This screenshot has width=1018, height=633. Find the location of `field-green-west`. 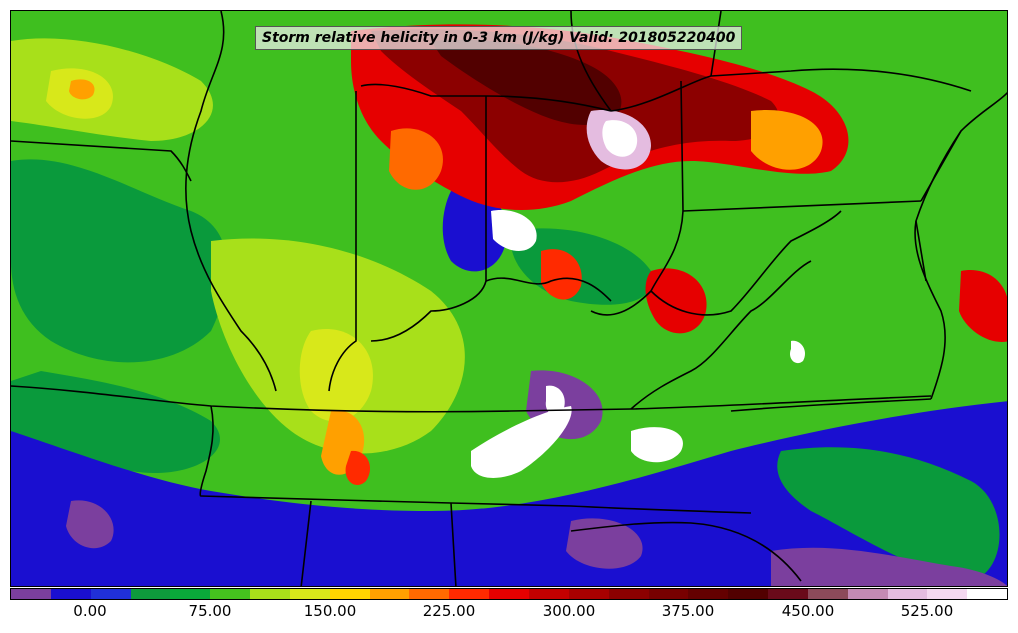

field-green-west is located at coordinates (119, 261).